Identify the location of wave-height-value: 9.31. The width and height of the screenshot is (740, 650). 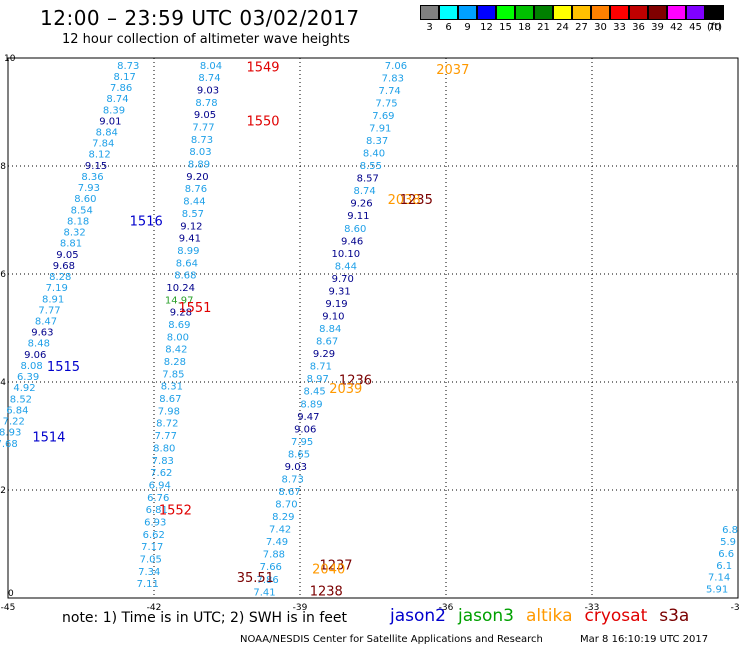
(339, 291).